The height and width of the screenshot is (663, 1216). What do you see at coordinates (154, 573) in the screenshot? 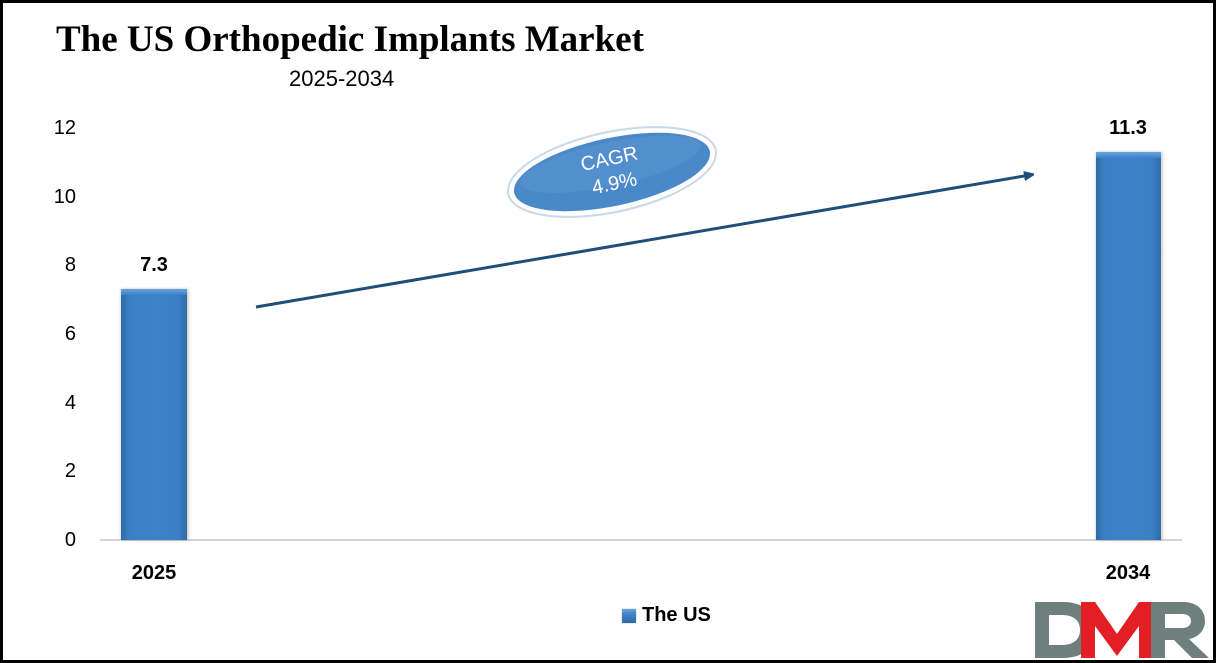
I see `x-tick-2025: 2025` at bounding box center [154, 573].